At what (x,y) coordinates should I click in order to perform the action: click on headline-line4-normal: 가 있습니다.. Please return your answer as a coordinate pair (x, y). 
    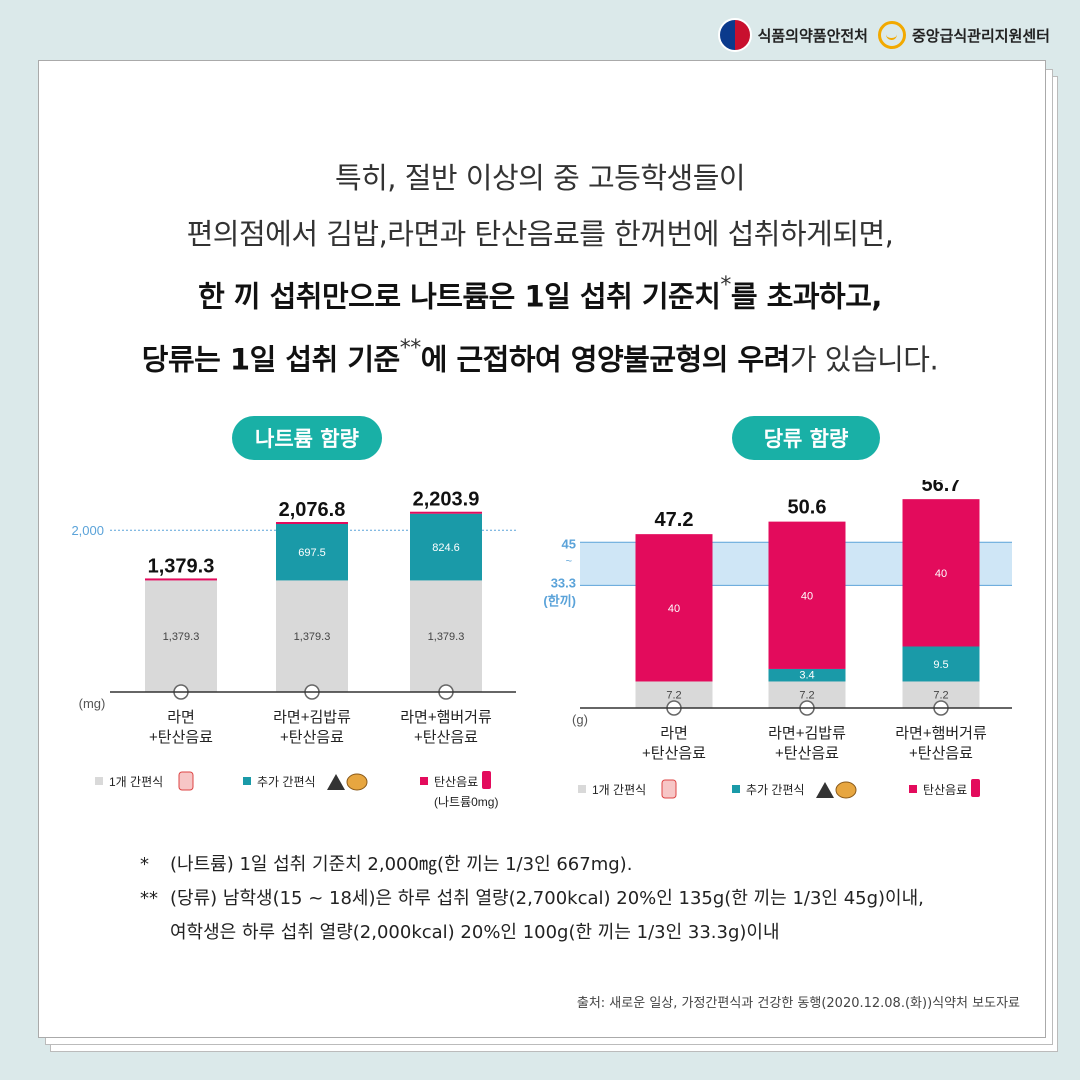
    Looking at the image, I should click on (864, 359).